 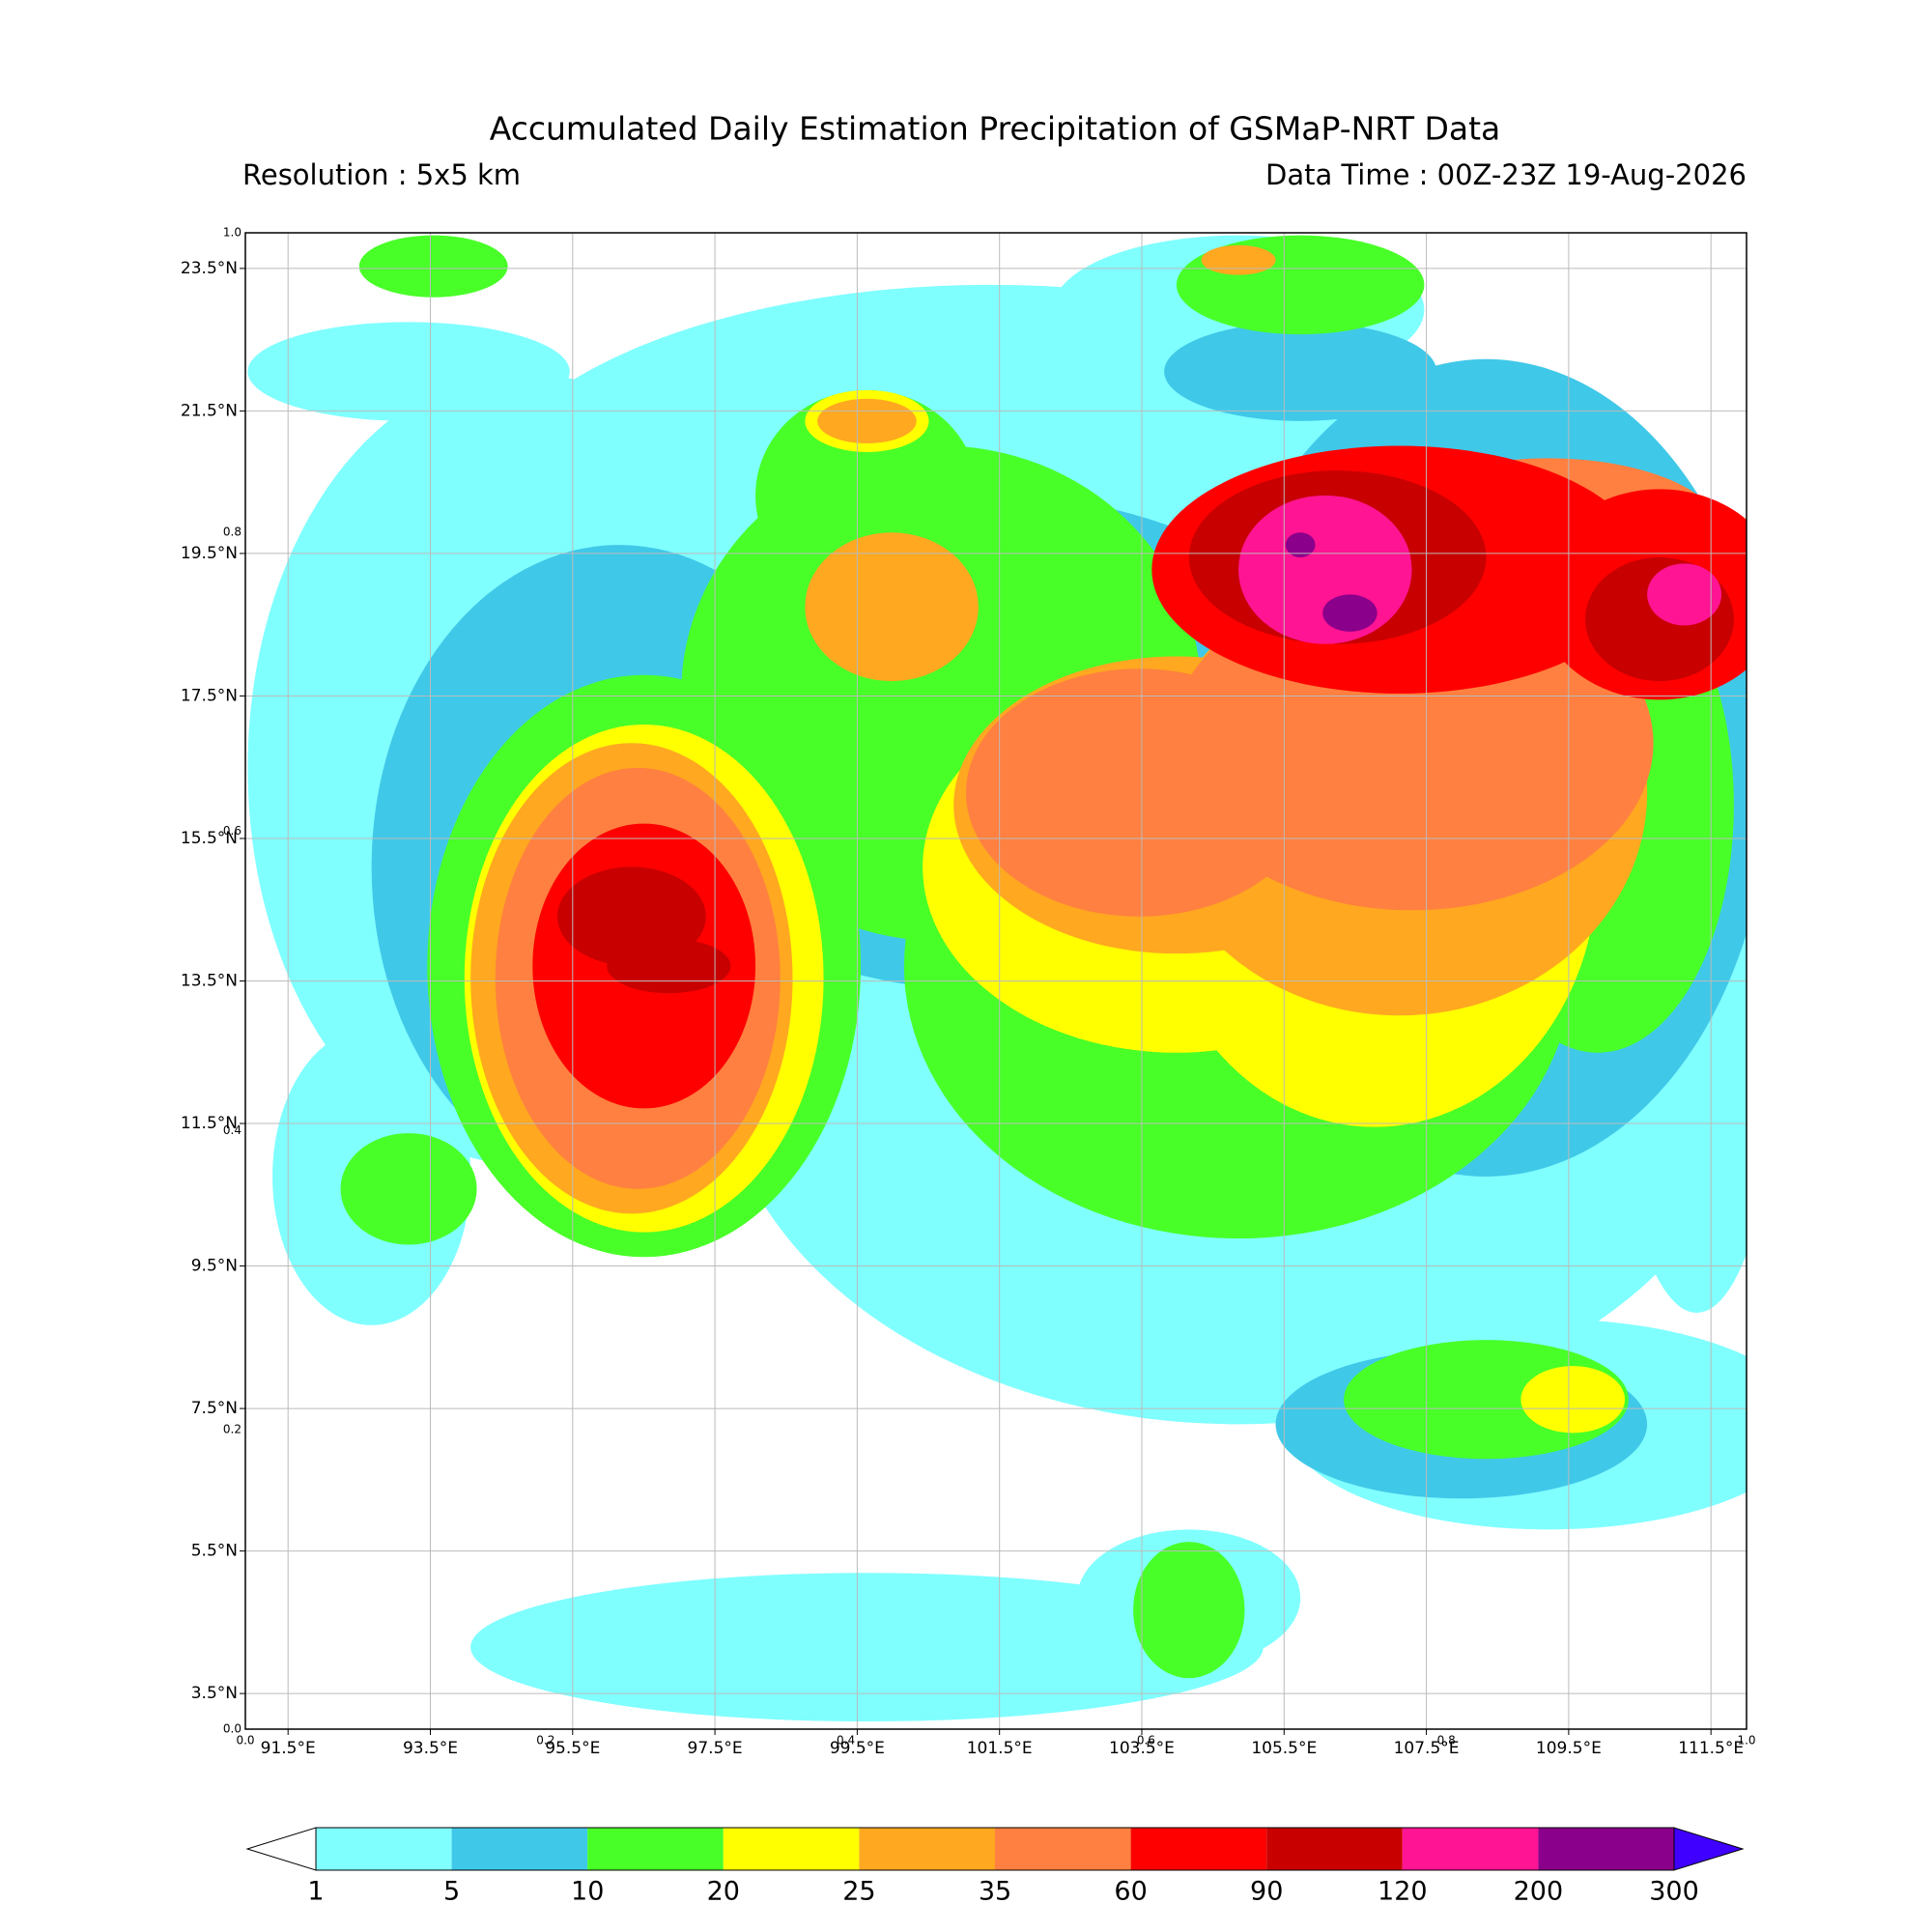 What do you see at coordinates (209, 268) in the screenshot?
I see `y-tick-label: 23.5°N` at bounding box center [209, 268].